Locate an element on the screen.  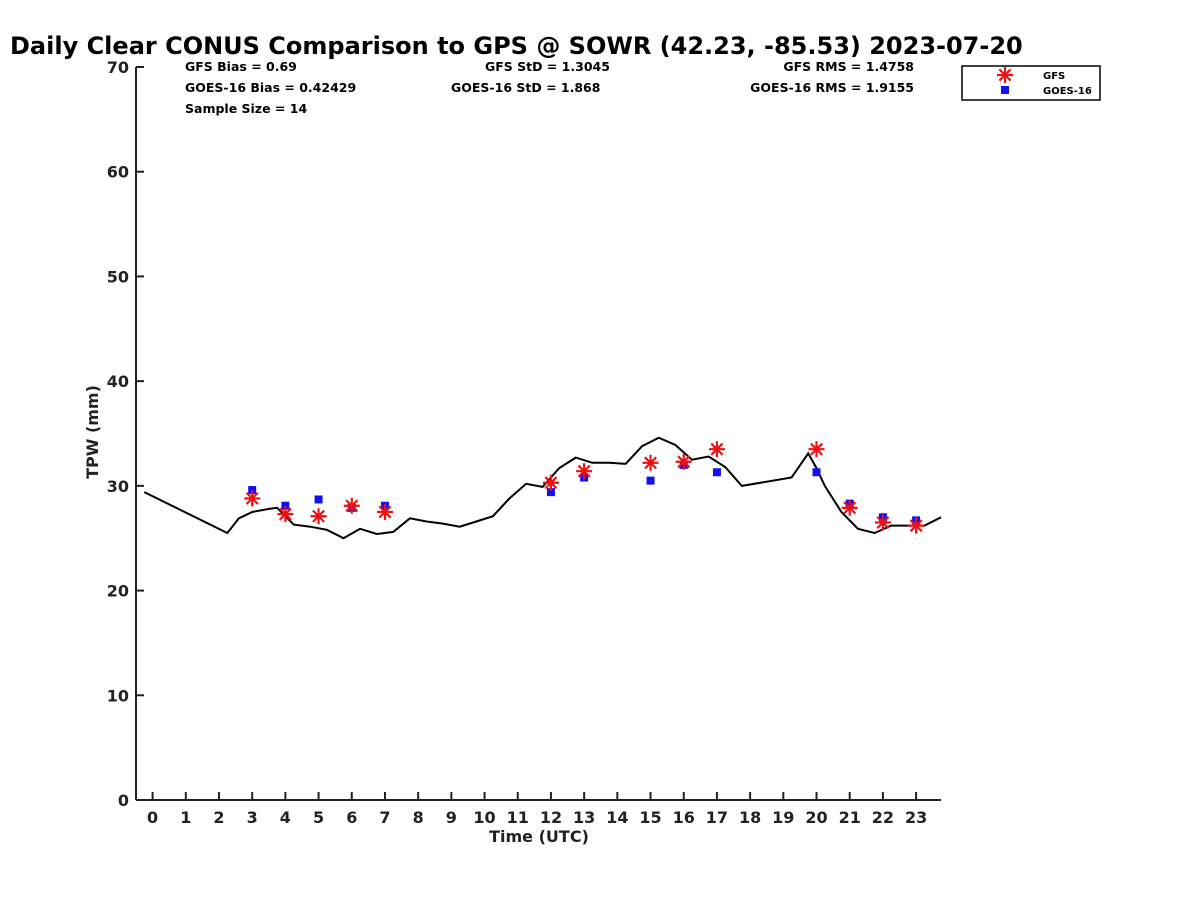
x-tick-label: 14 is located at coordinates (617, 817).